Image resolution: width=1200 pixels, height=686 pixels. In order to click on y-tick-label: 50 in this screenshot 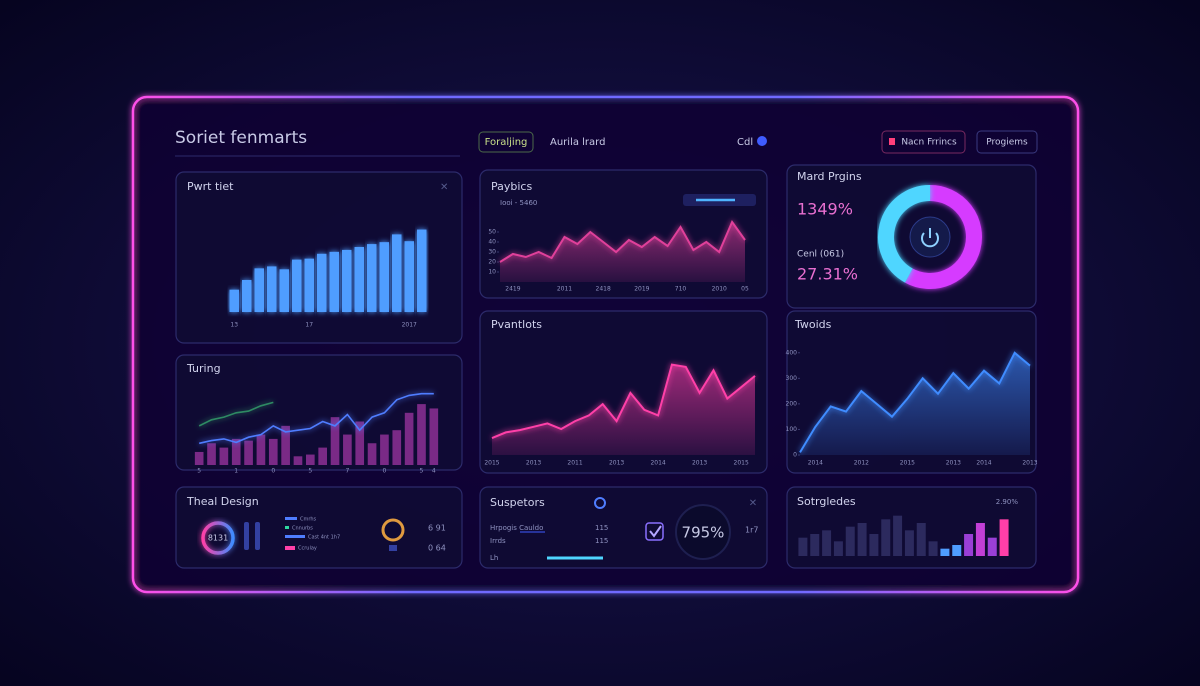, I will do `click(492, 232)`.